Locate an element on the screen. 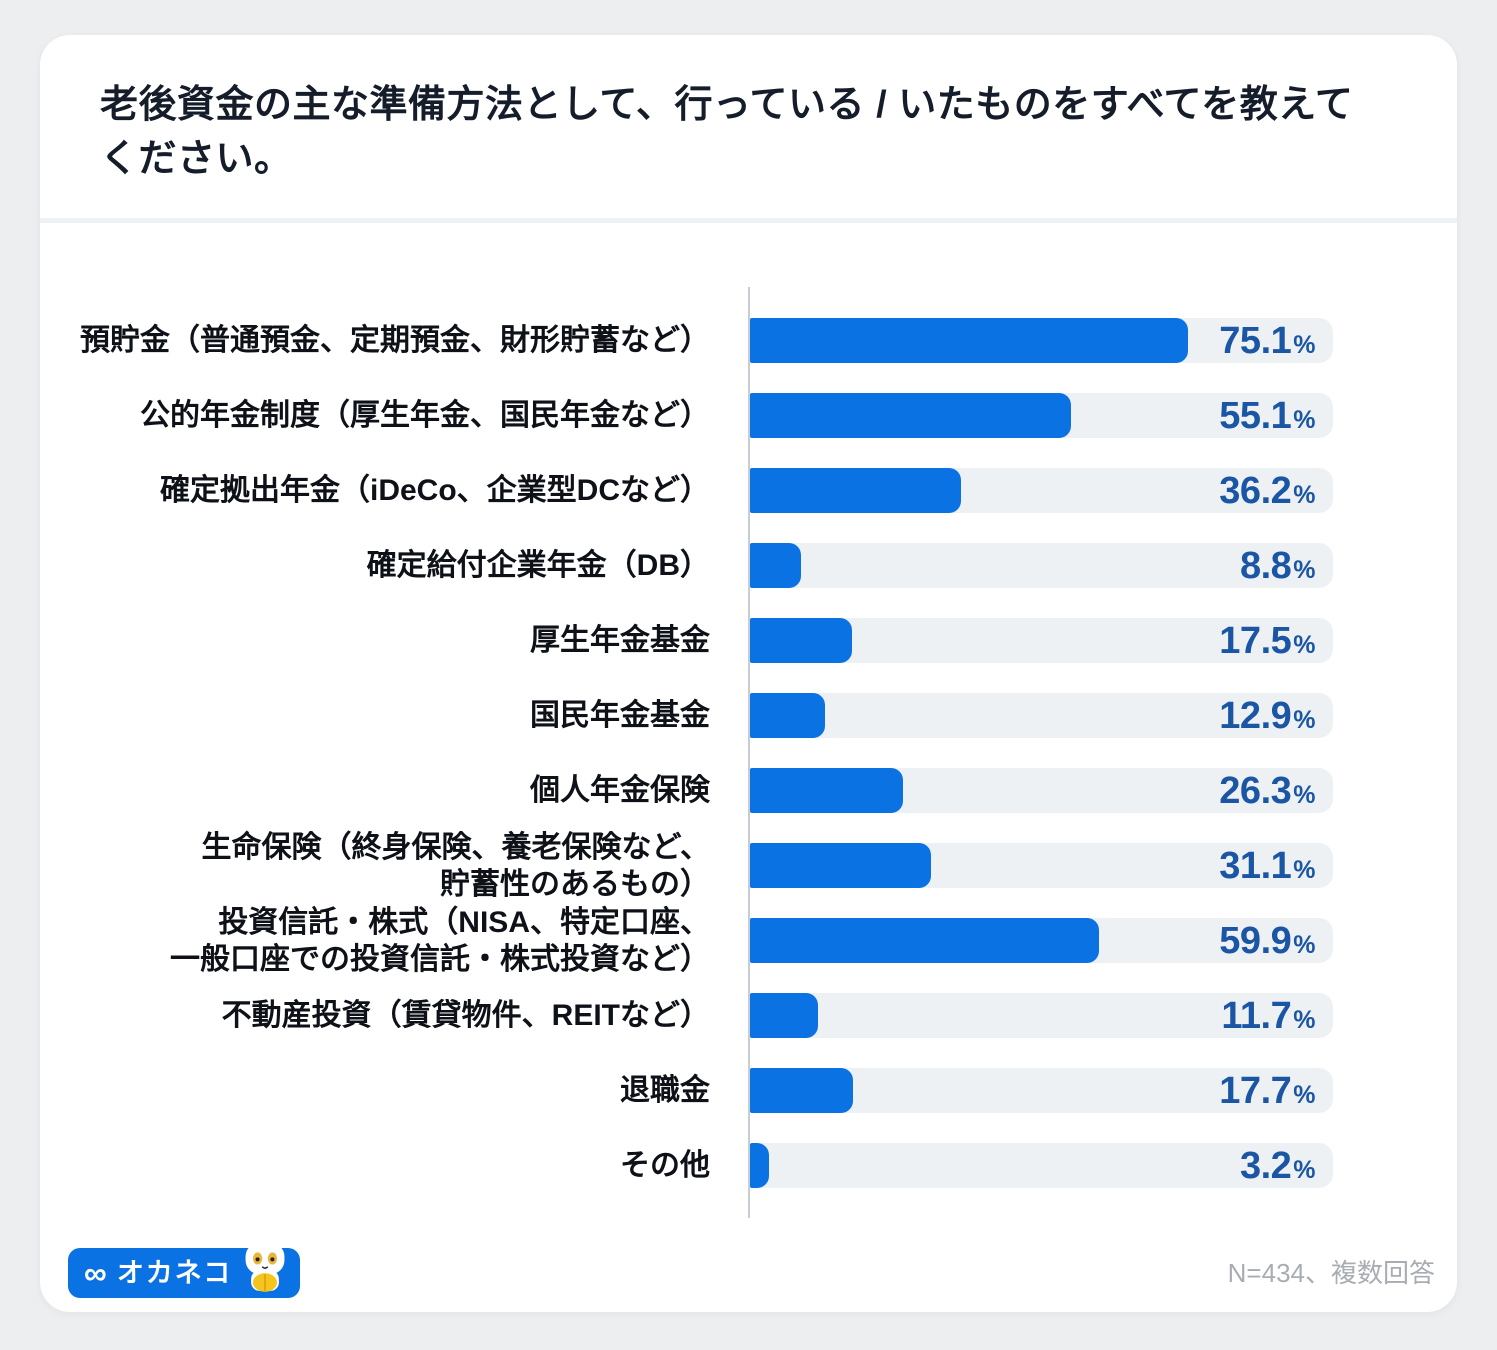 Image resolution: width=1497 pixels, height=1350 pixels. value-label: 12.9 % is located at coordinates (1267, 716).